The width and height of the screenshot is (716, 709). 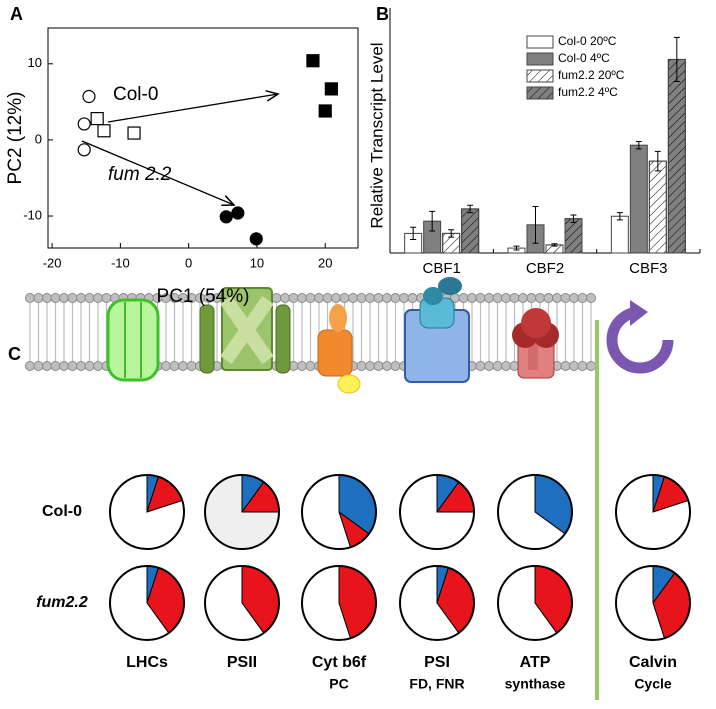 What do you see at coordinates (203, 296) in the screenshot?
I see `x-axis-label: PC1 (54%)` at bounding box center [203, 296].